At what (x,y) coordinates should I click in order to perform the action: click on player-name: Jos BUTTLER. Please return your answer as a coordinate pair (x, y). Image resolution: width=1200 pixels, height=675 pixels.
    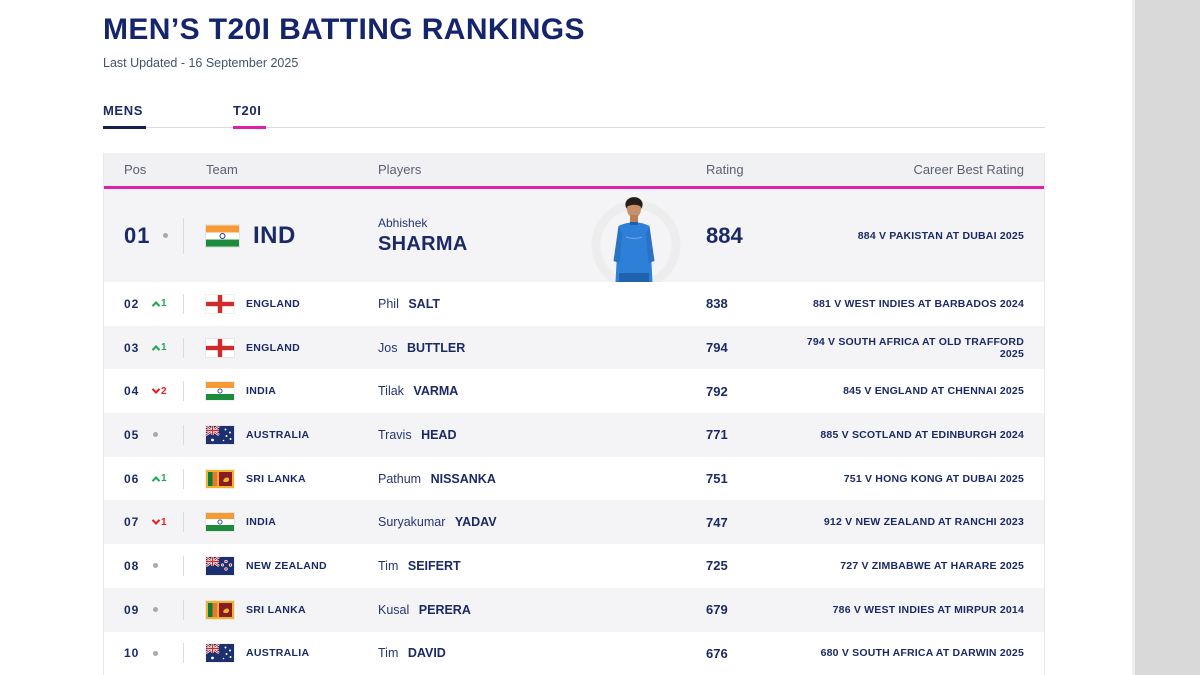
    Looking at the image, I should click on (421, 348).